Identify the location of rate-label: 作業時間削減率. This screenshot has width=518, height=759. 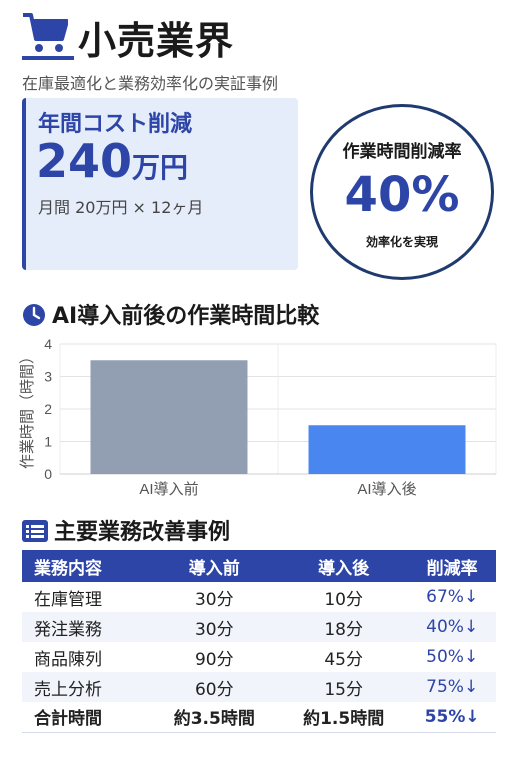
(402, 152).